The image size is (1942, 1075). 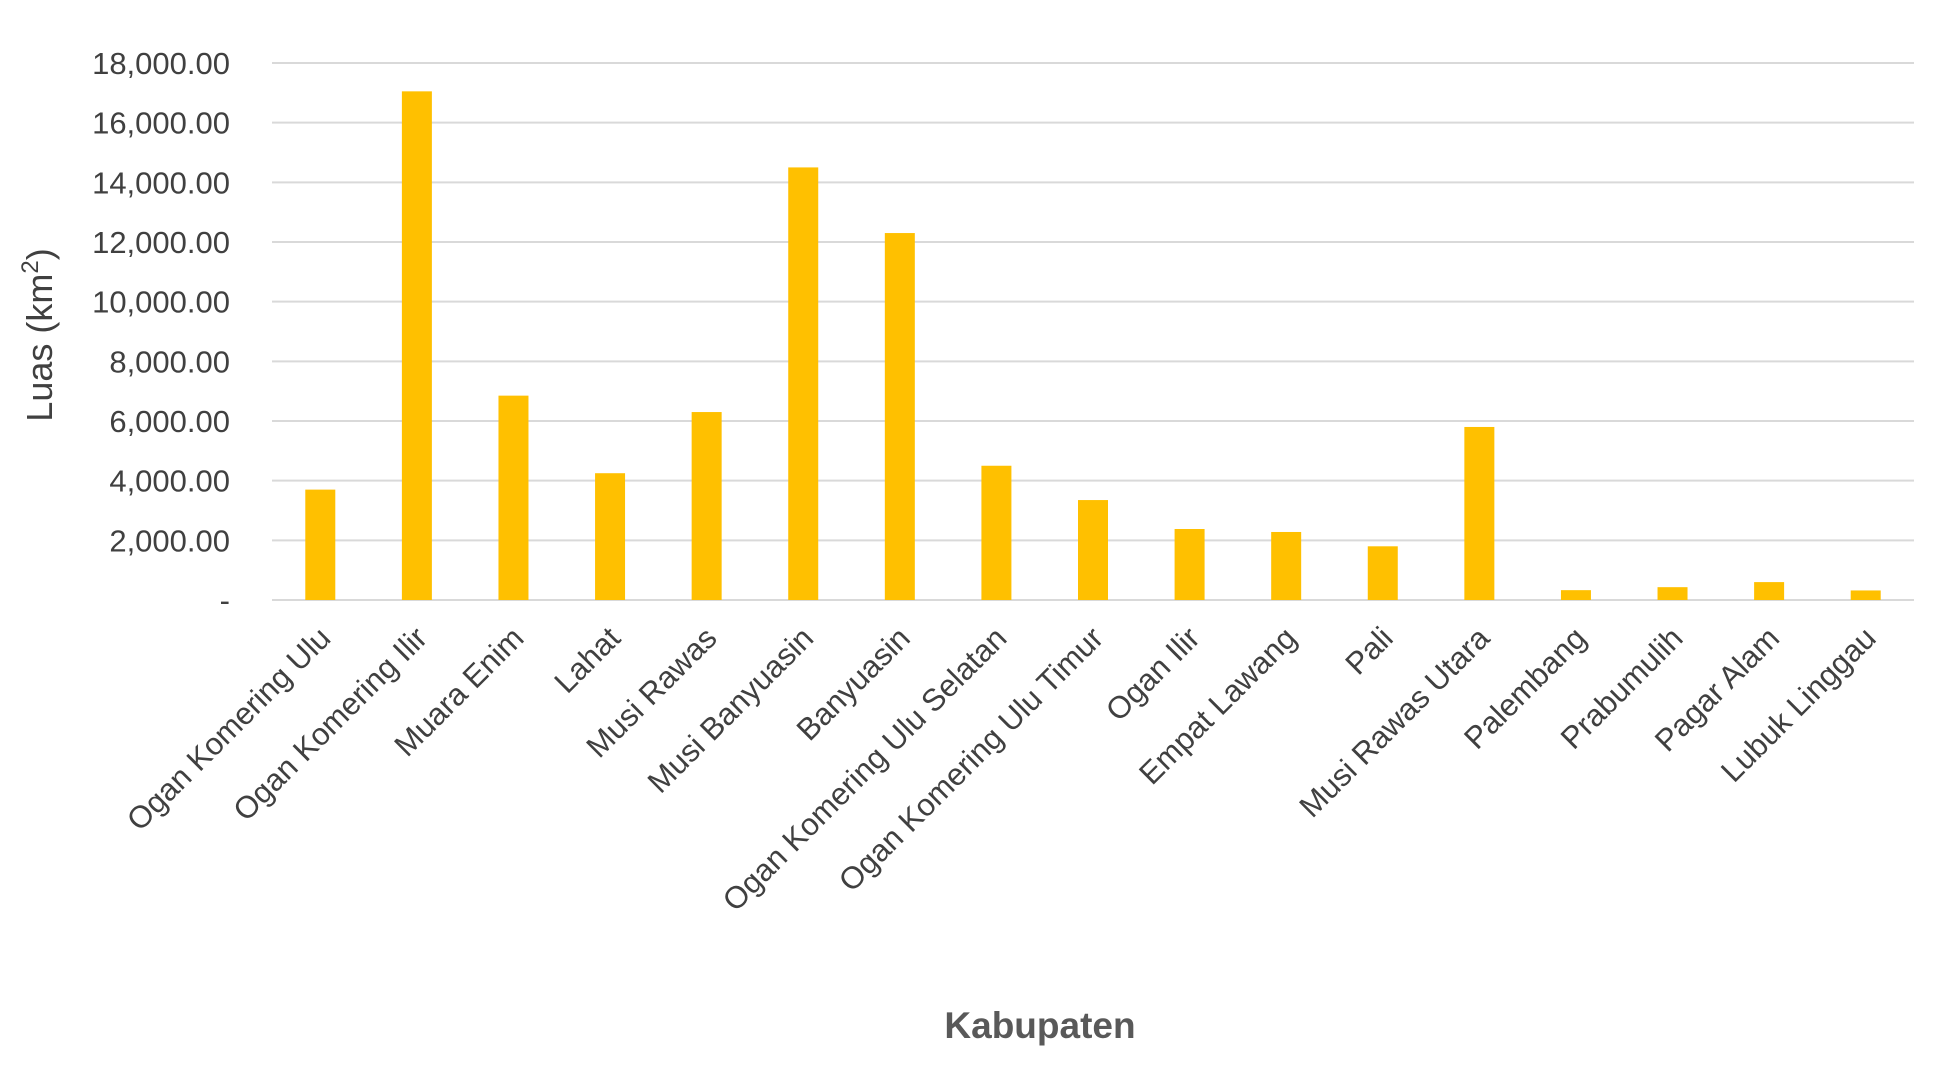 I want to click on y-tick-label: 12,000.00, so click(x=161, y=242).